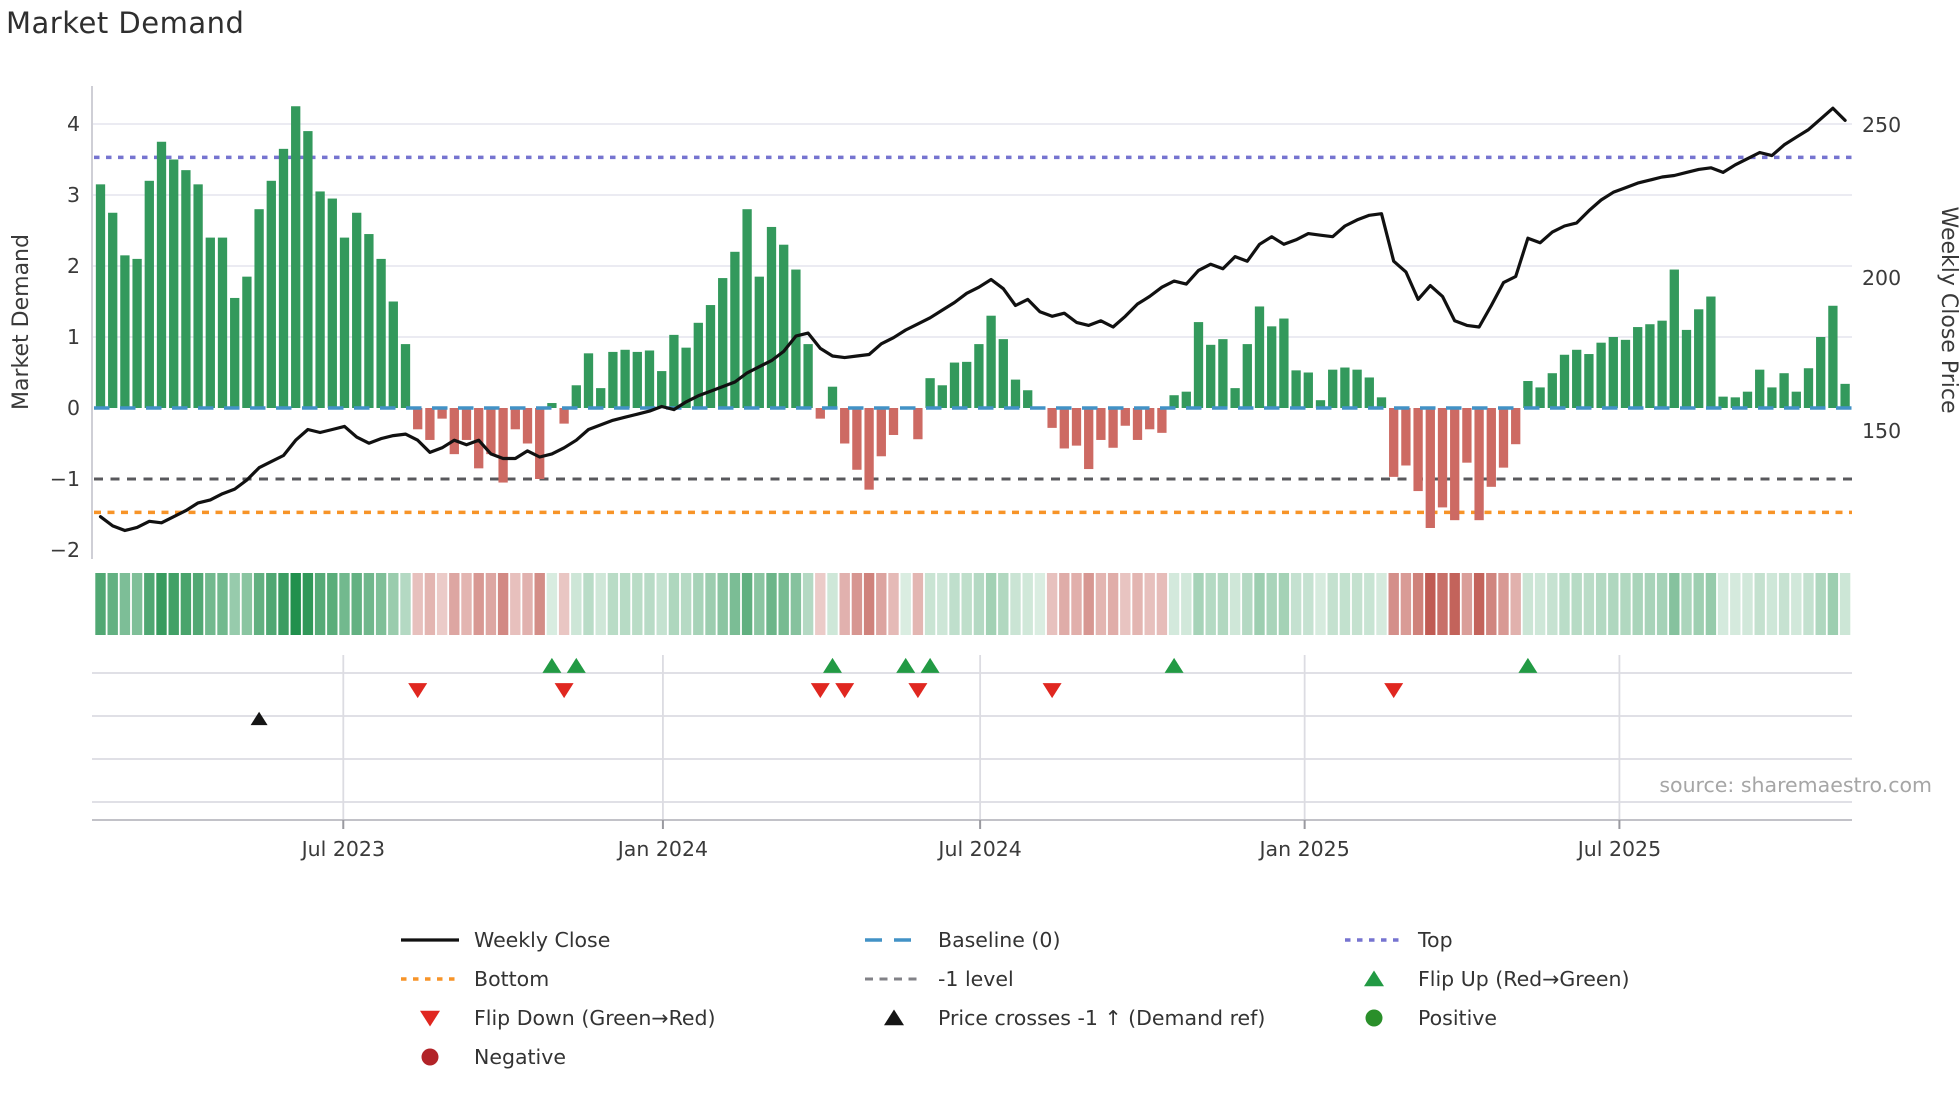 The width and height of the screenshot is (1960, 1102). I want to click on legend-item-label: Weekly Close, so click(542, 940).